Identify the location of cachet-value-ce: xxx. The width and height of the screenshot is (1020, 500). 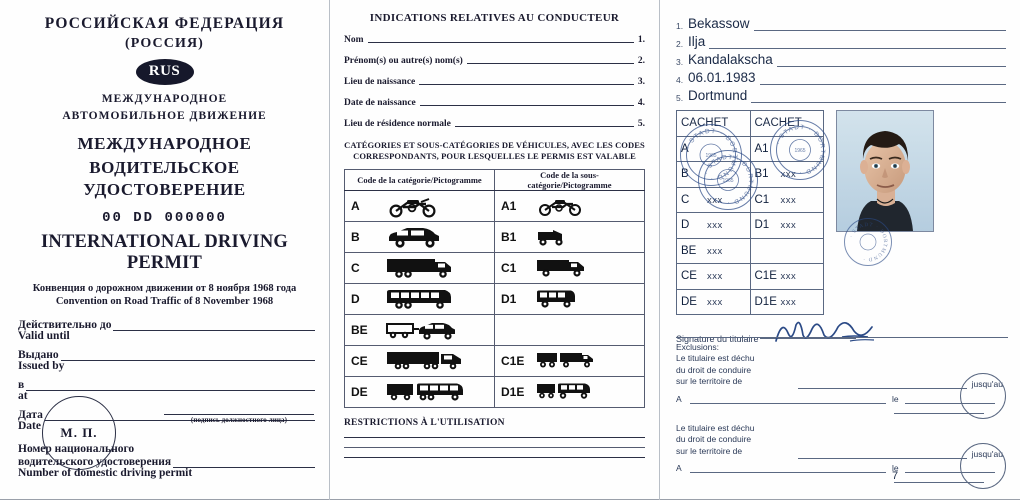
(715, 277).